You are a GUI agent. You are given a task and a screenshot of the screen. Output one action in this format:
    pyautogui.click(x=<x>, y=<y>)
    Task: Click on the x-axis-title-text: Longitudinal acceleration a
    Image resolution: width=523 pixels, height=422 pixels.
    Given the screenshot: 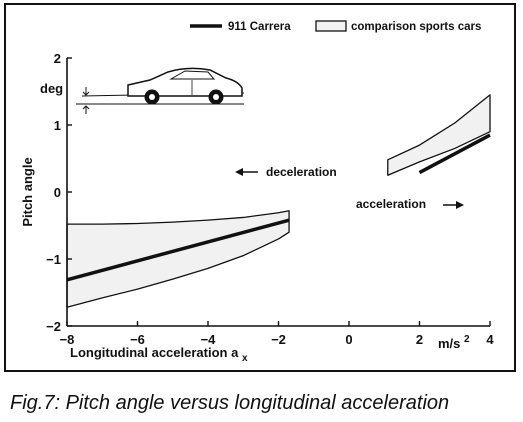 What is the action you would take?
    pyautogui.click(x=154, y=352)
    